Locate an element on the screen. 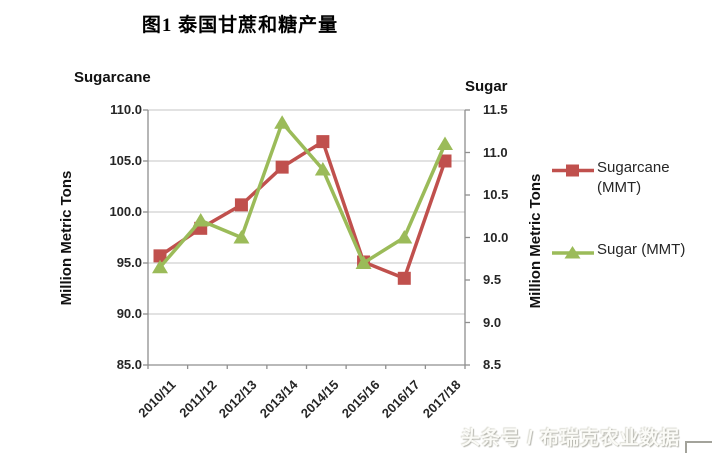 Image resolution: width=712 pixels, height=453 pixels. right-axis-tick-label: 9.5 is located at coordinates (492, 279).